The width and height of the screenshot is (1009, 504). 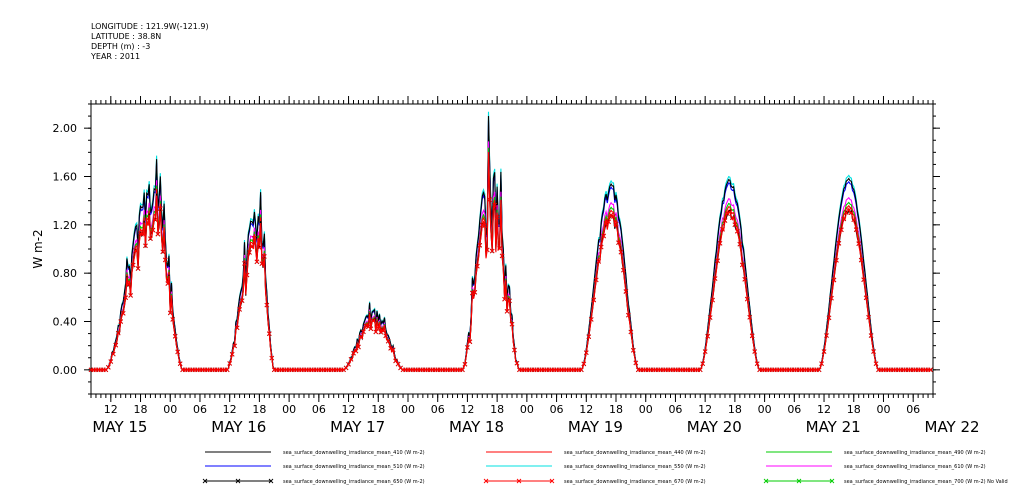 I want to click on x-day-label: MAY 21, so click(x=833, y=427).